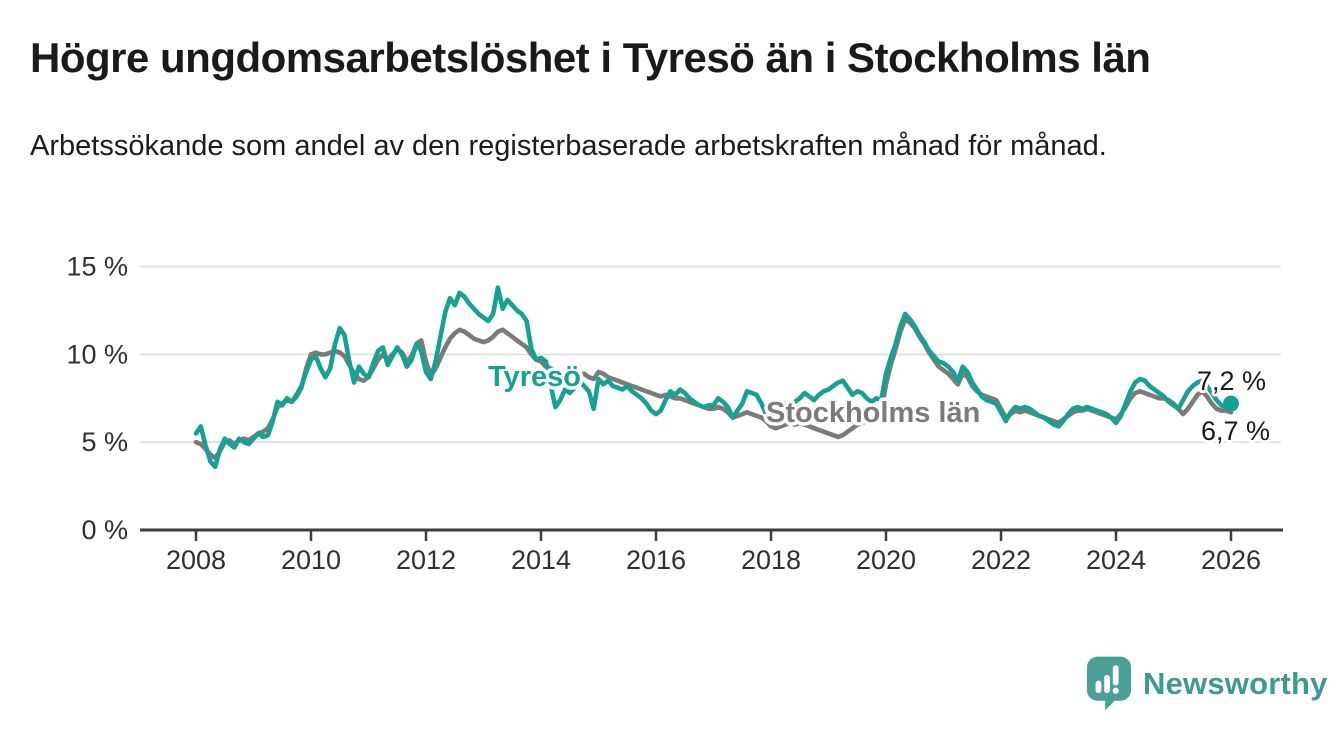 This screenshot has width=1340, height=734. Describe the element at coordinates (104, 442) in the screenshot. I see `y-tick-label-5: 5 %` at that location.